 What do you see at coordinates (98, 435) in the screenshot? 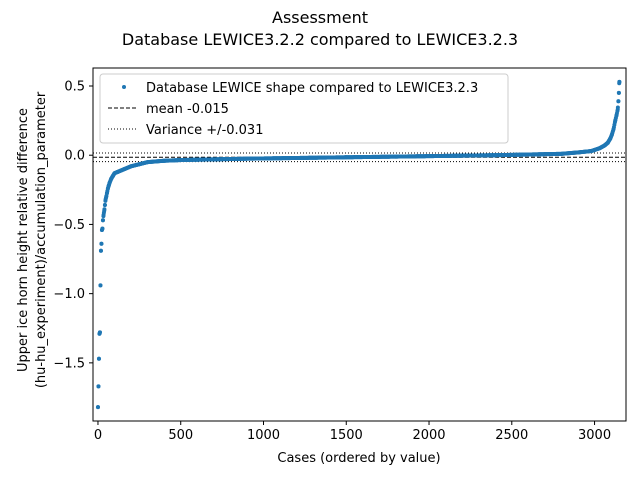
I see `x-tick-label: 0` at bounding box center [98, 435].